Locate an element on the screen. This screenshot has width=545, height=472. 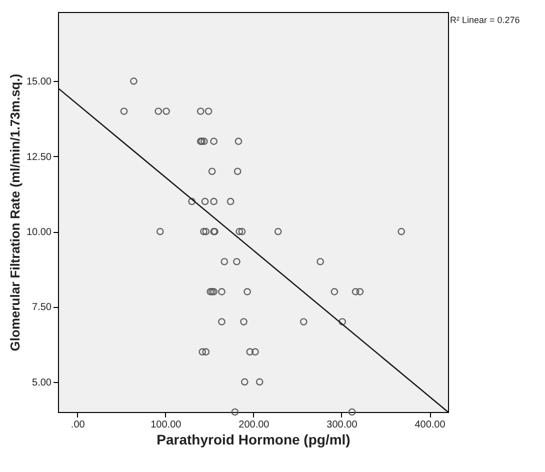
x-axis-title: Parathyroid Hormone (pg/ml) is located at coordinates (253, 440).